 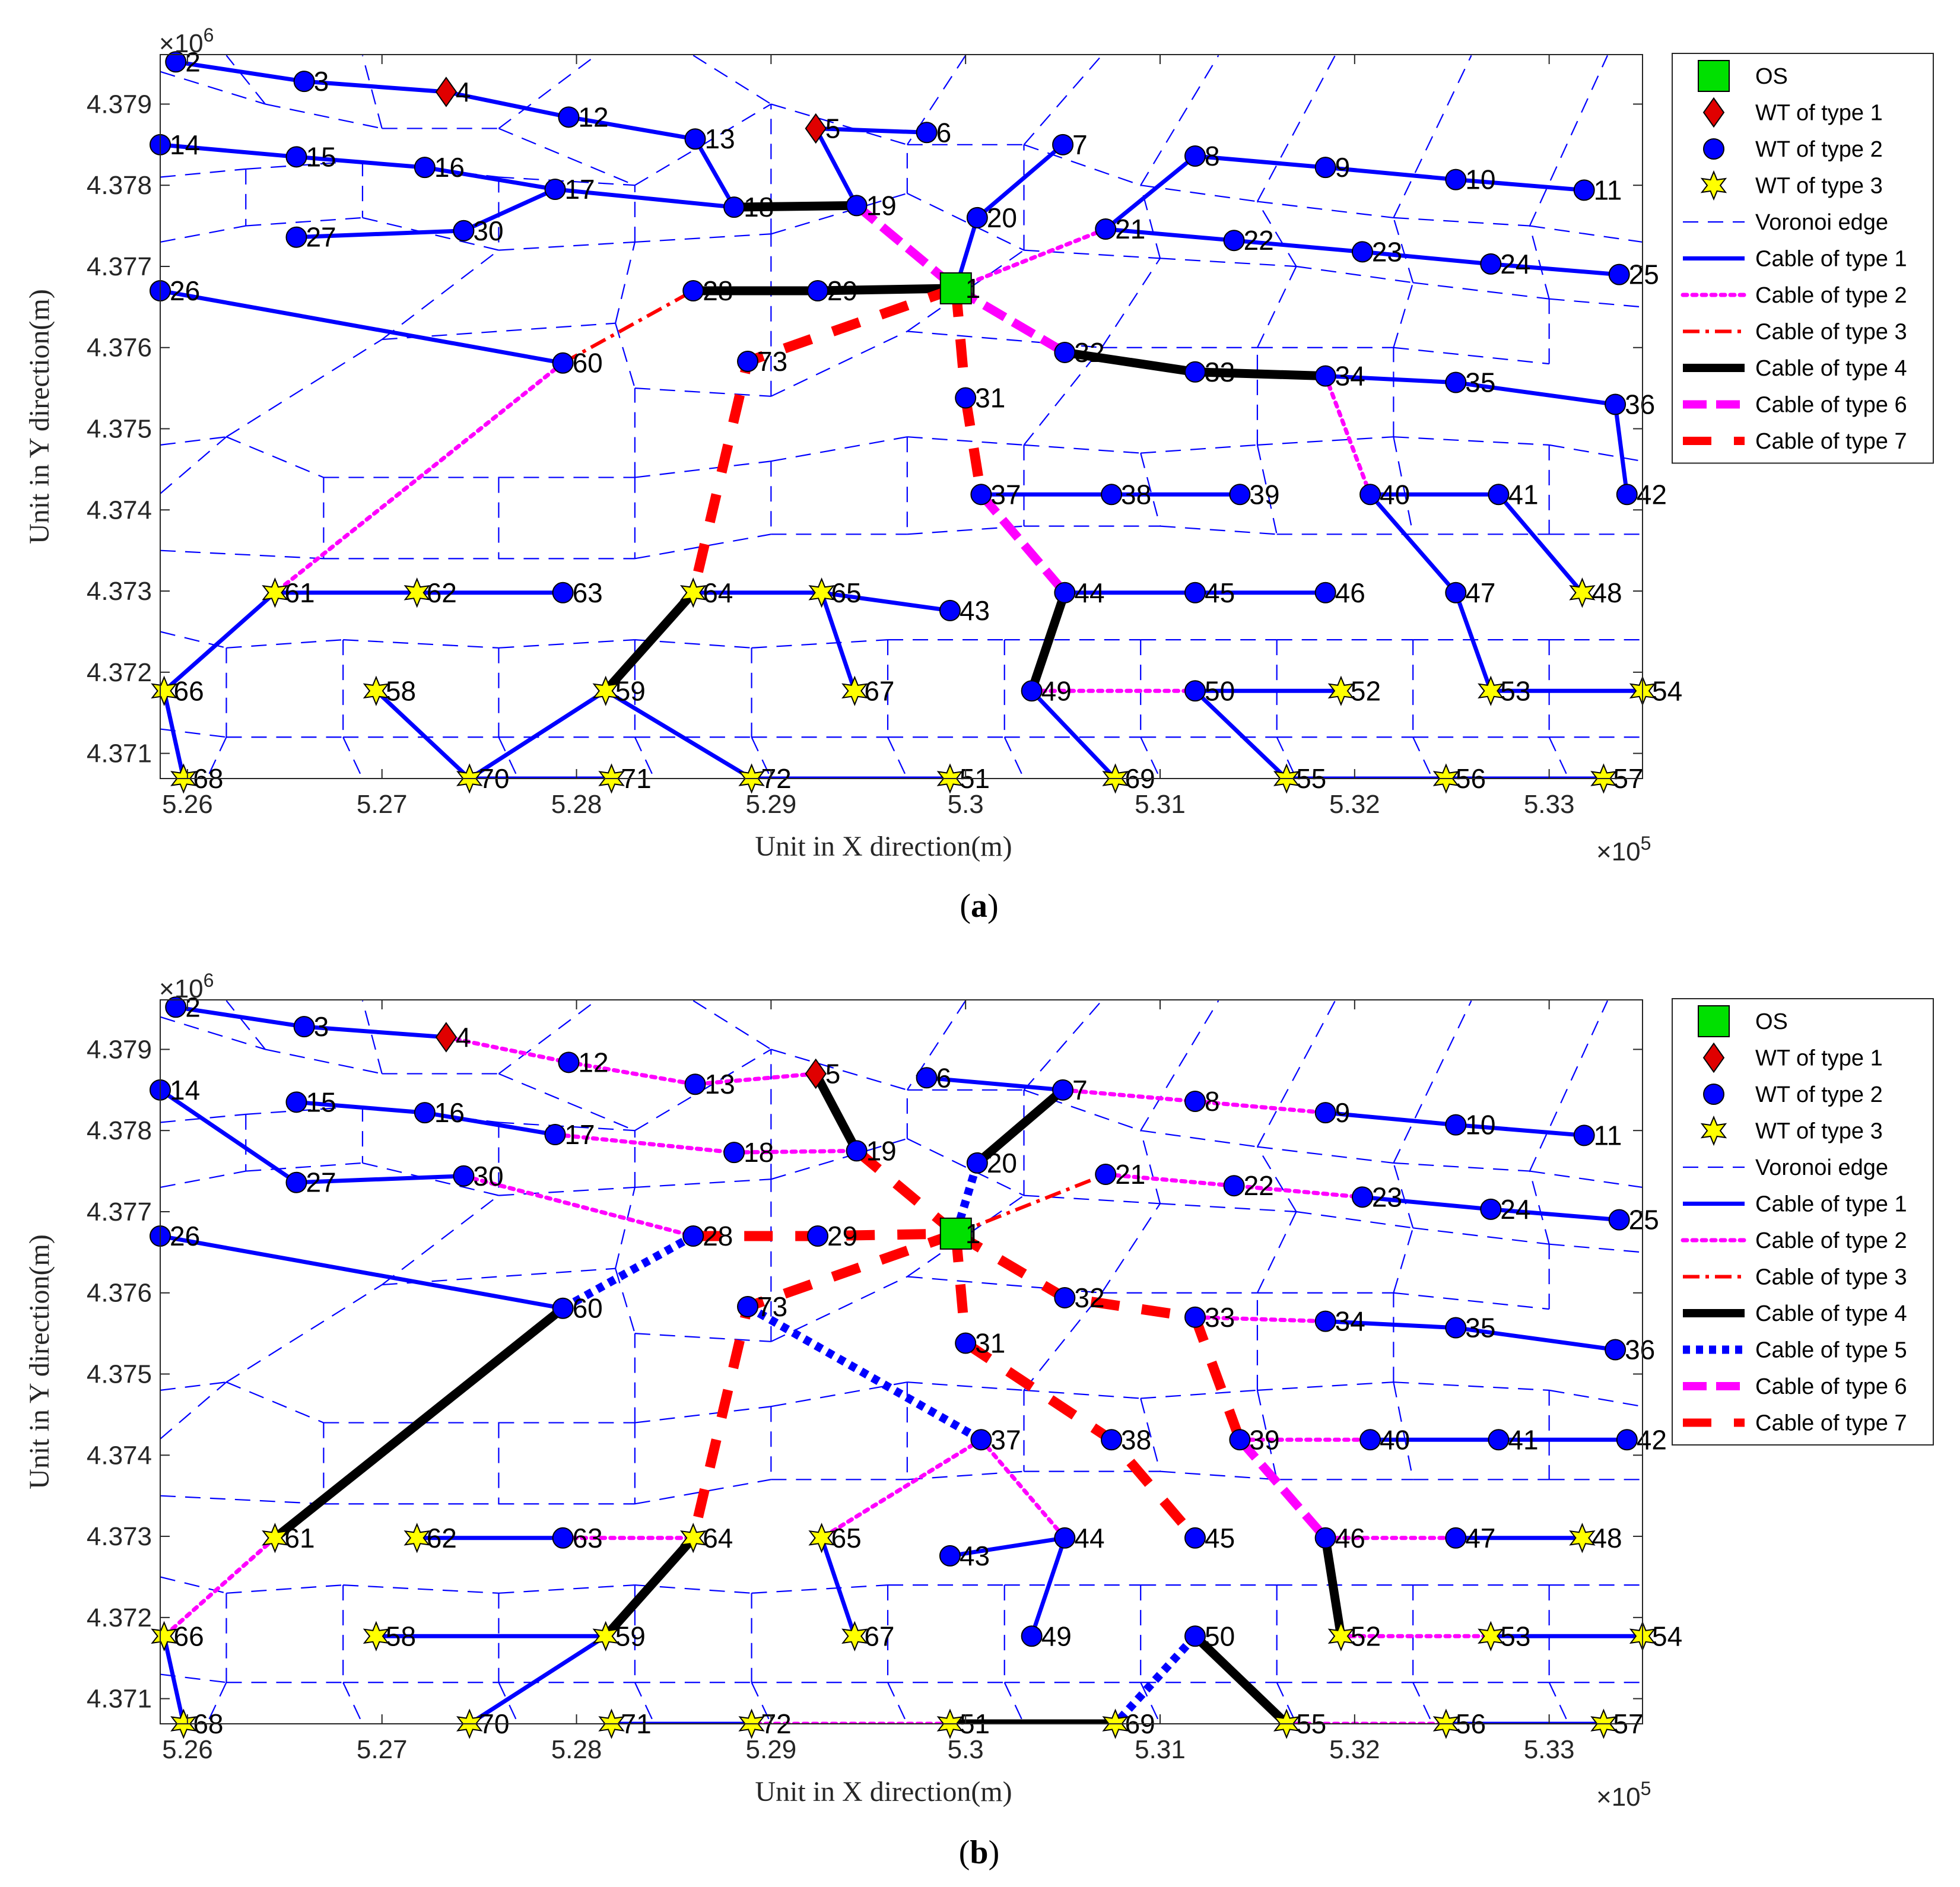 I want to click on node-label-26: 26, so click(x=185, y=290).